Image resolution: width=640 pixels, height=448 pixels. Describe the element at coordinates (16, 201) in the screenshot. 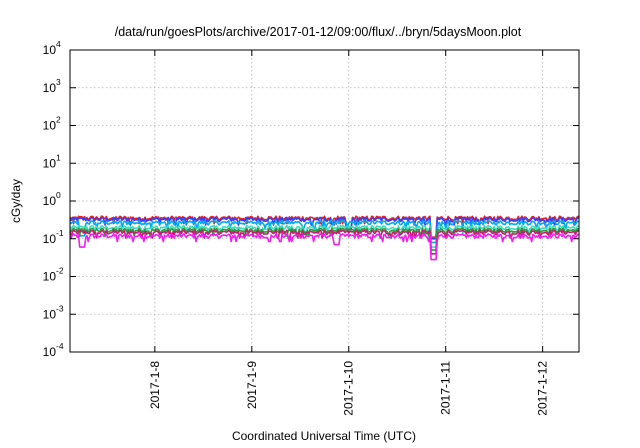

I see `y-axis-label: cGy/day` at that location.